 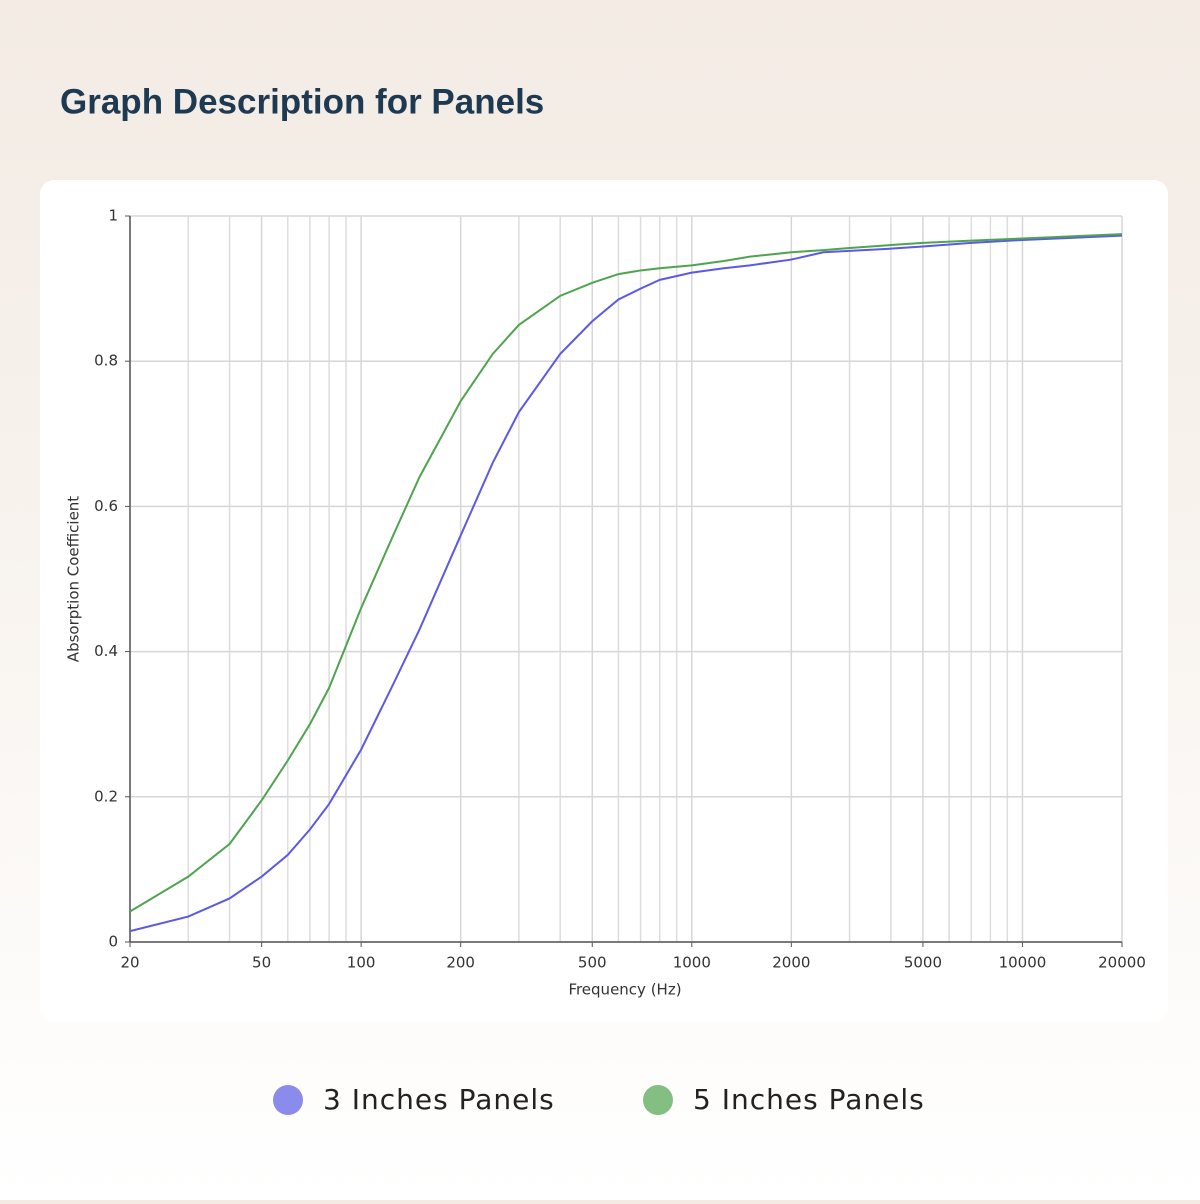 I want to click on x-tick-label: 5000, so click(x=923, y=963).